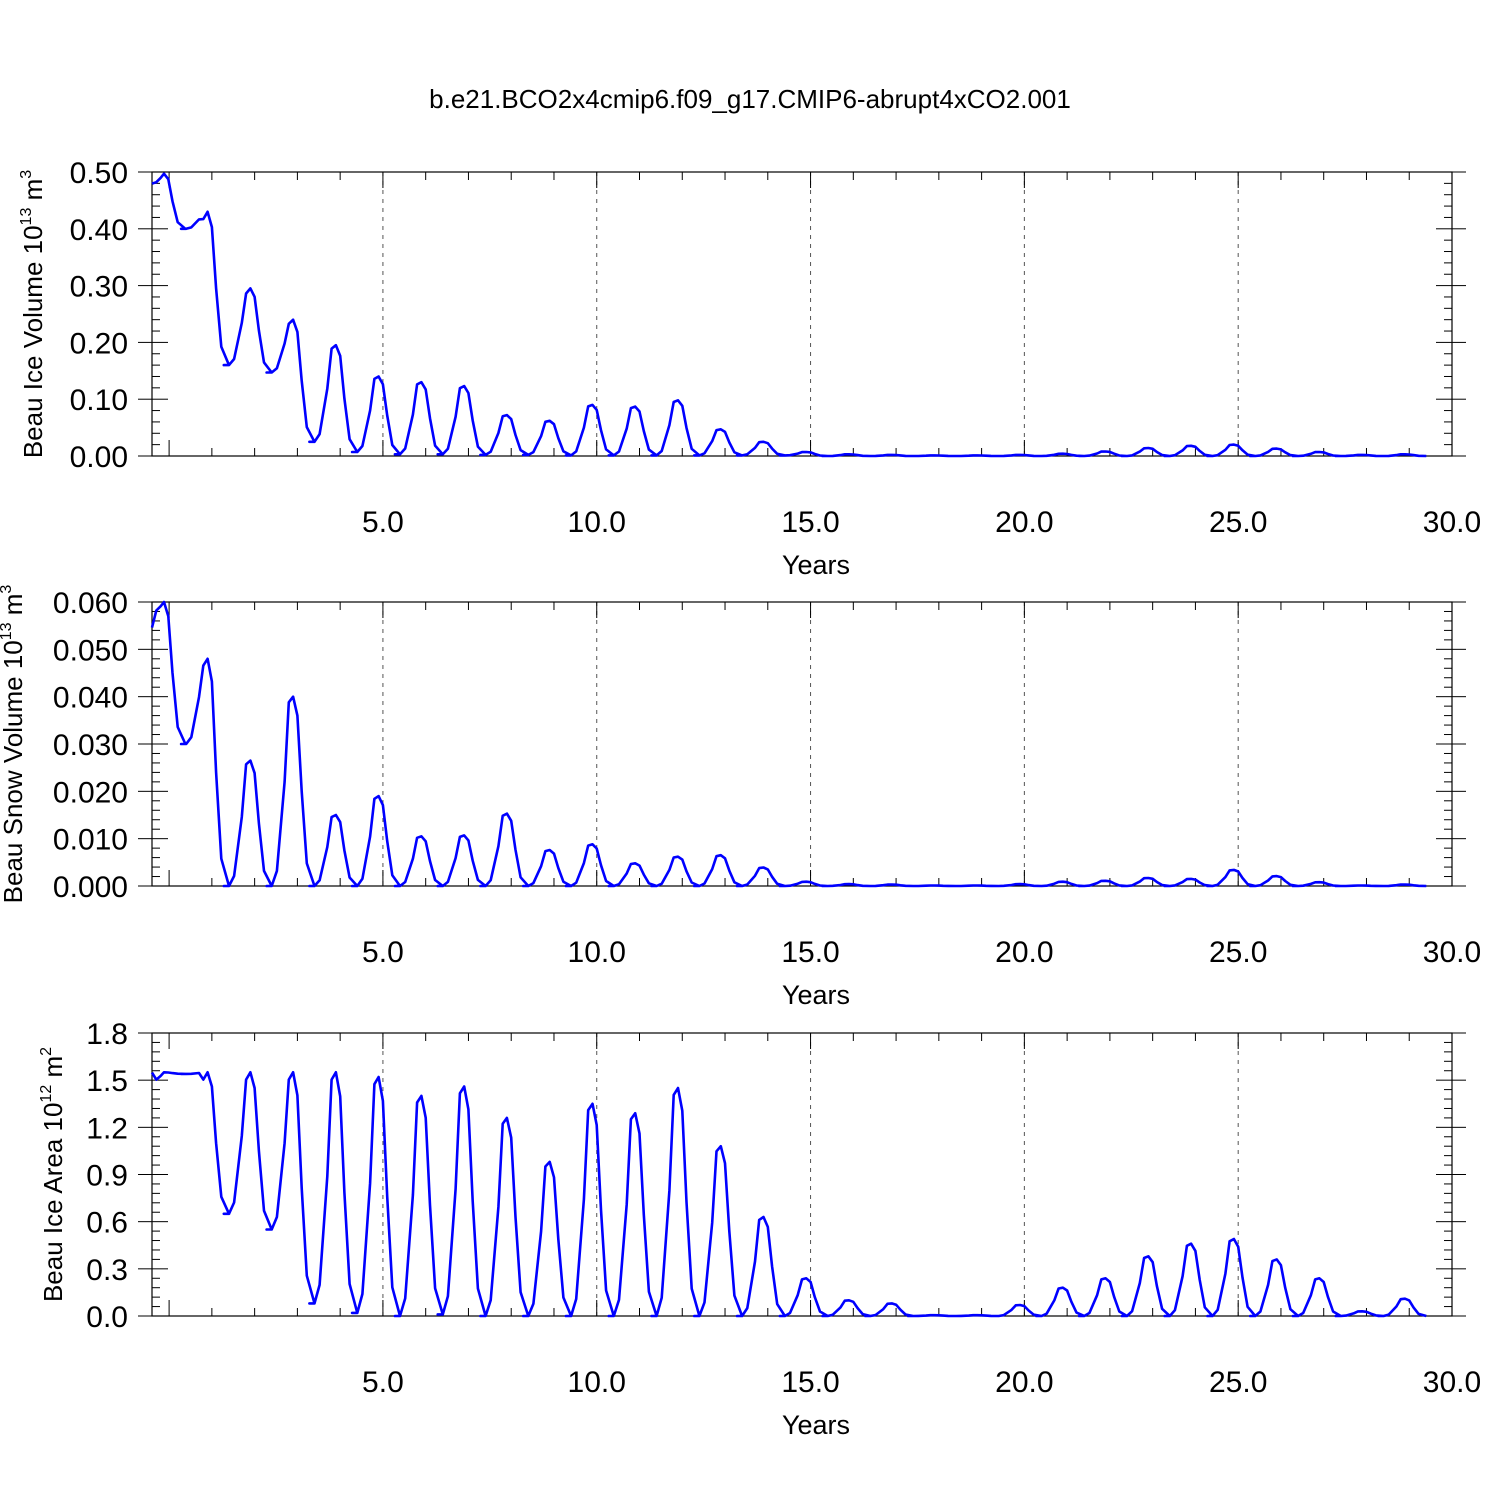 This screenshot has width=1500, height=1500. What do you see at coordinates (90, 603) in the screenshot?
I see `y-tick-label: 0.060` at bounding box center [90, 603].